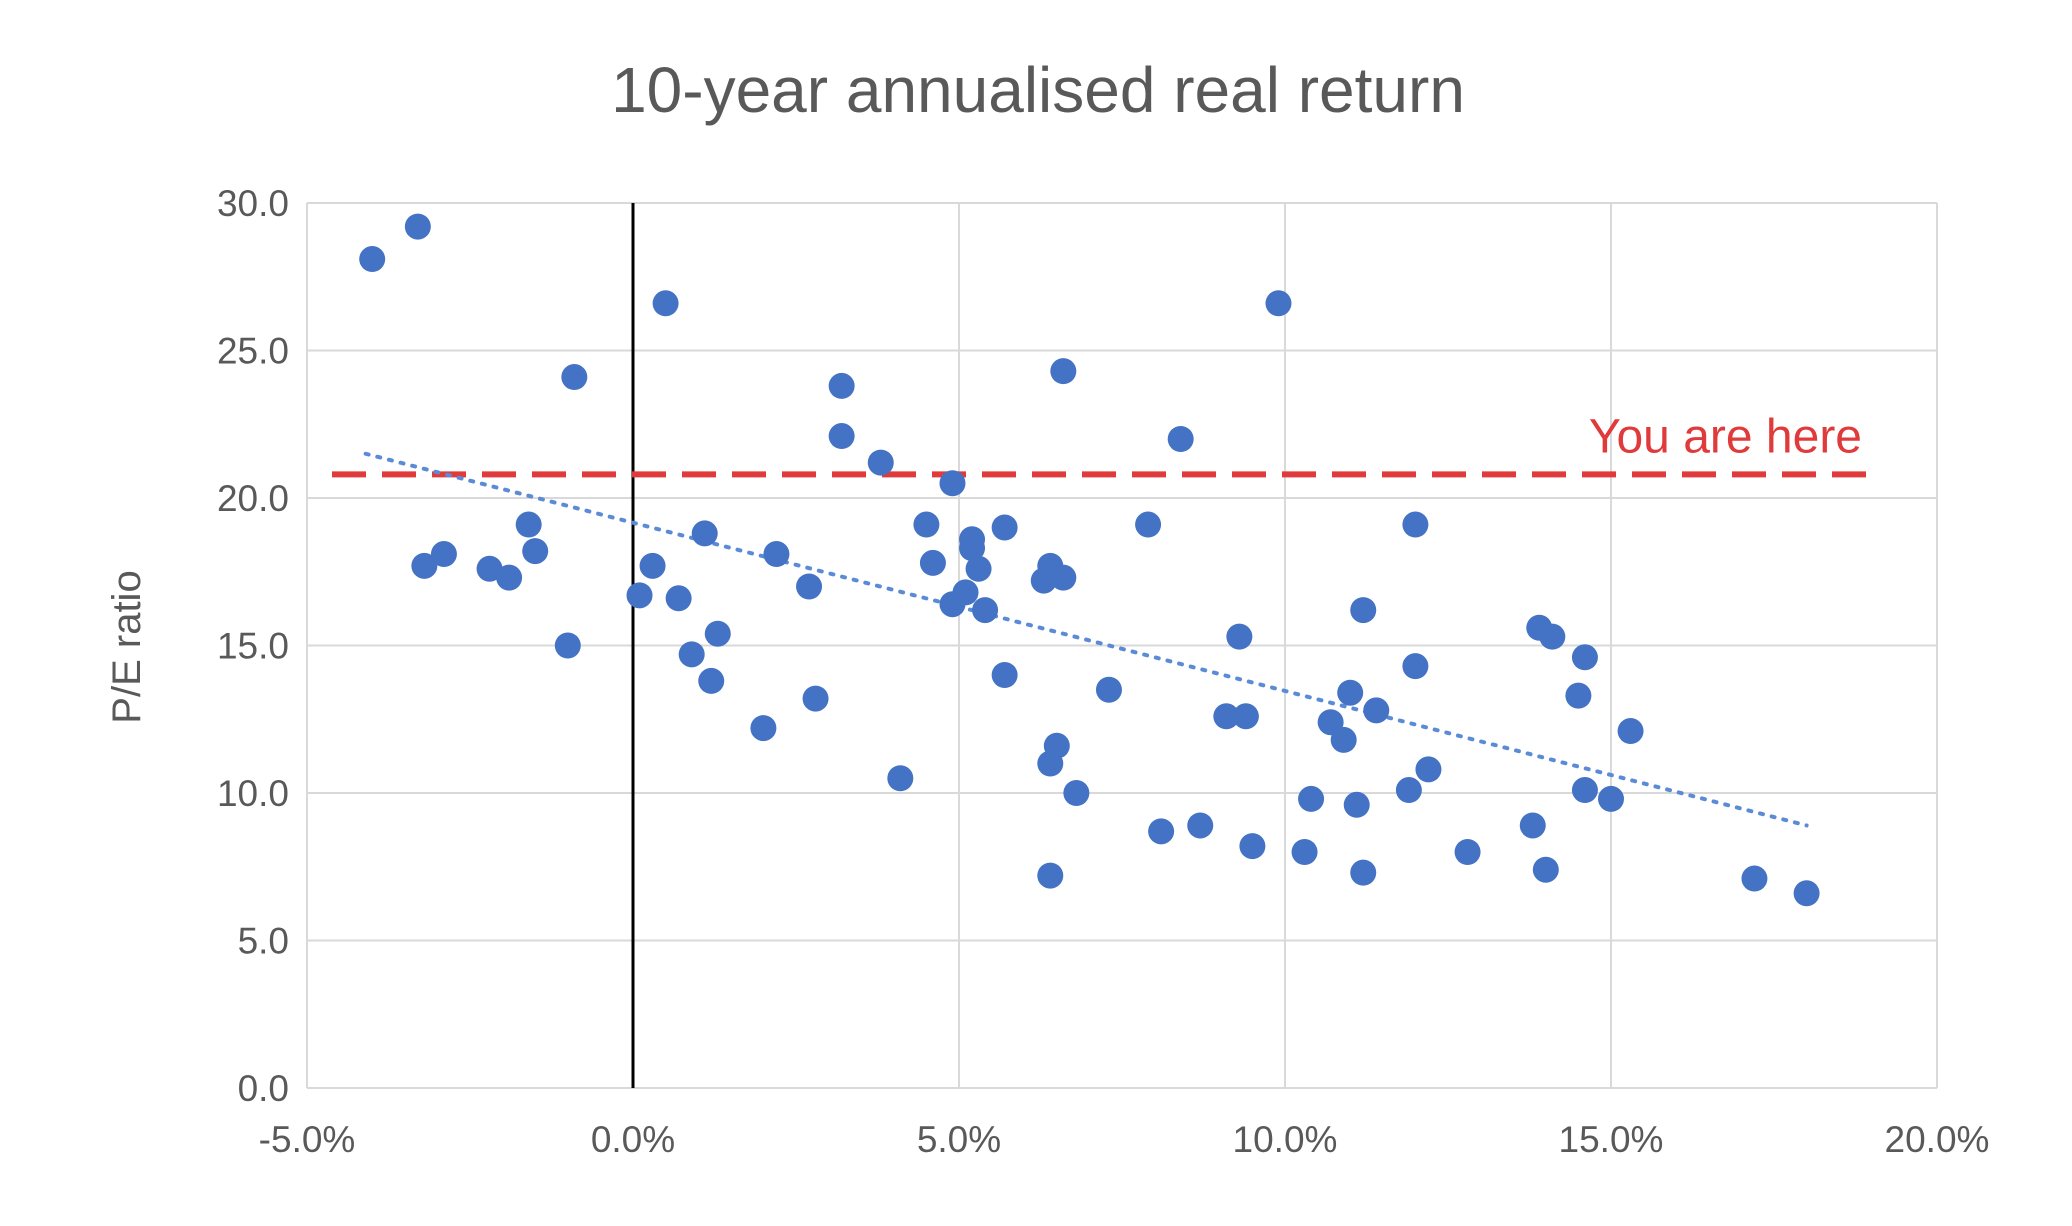  Describe the element at coordinates (1038, 90) in the screenshot. I see `chart-title: 10-year annualised real return` at that location.